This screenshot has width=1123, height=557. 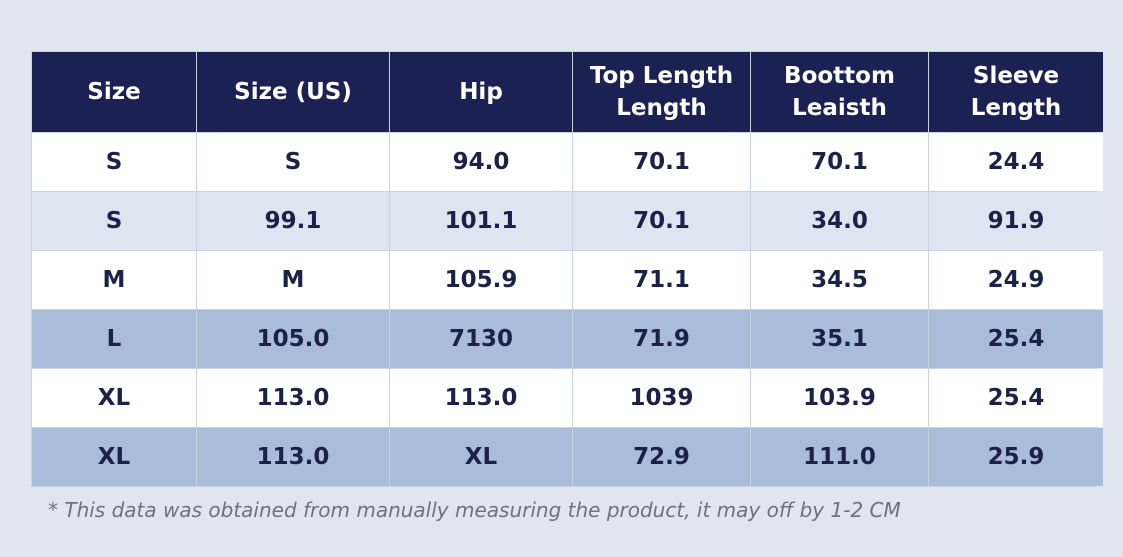 I want to click on header-cell: Sleeve Length, so click(x=1016, y=92).